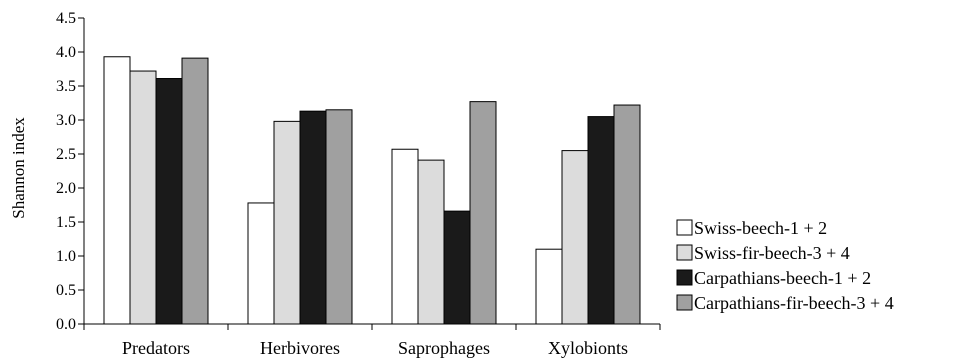 The width and height of the screenshot is (961, 359). Describe the element at coordinates (66, 154) in the screenshot. I see `y-tick-label: 2.5` at that location.